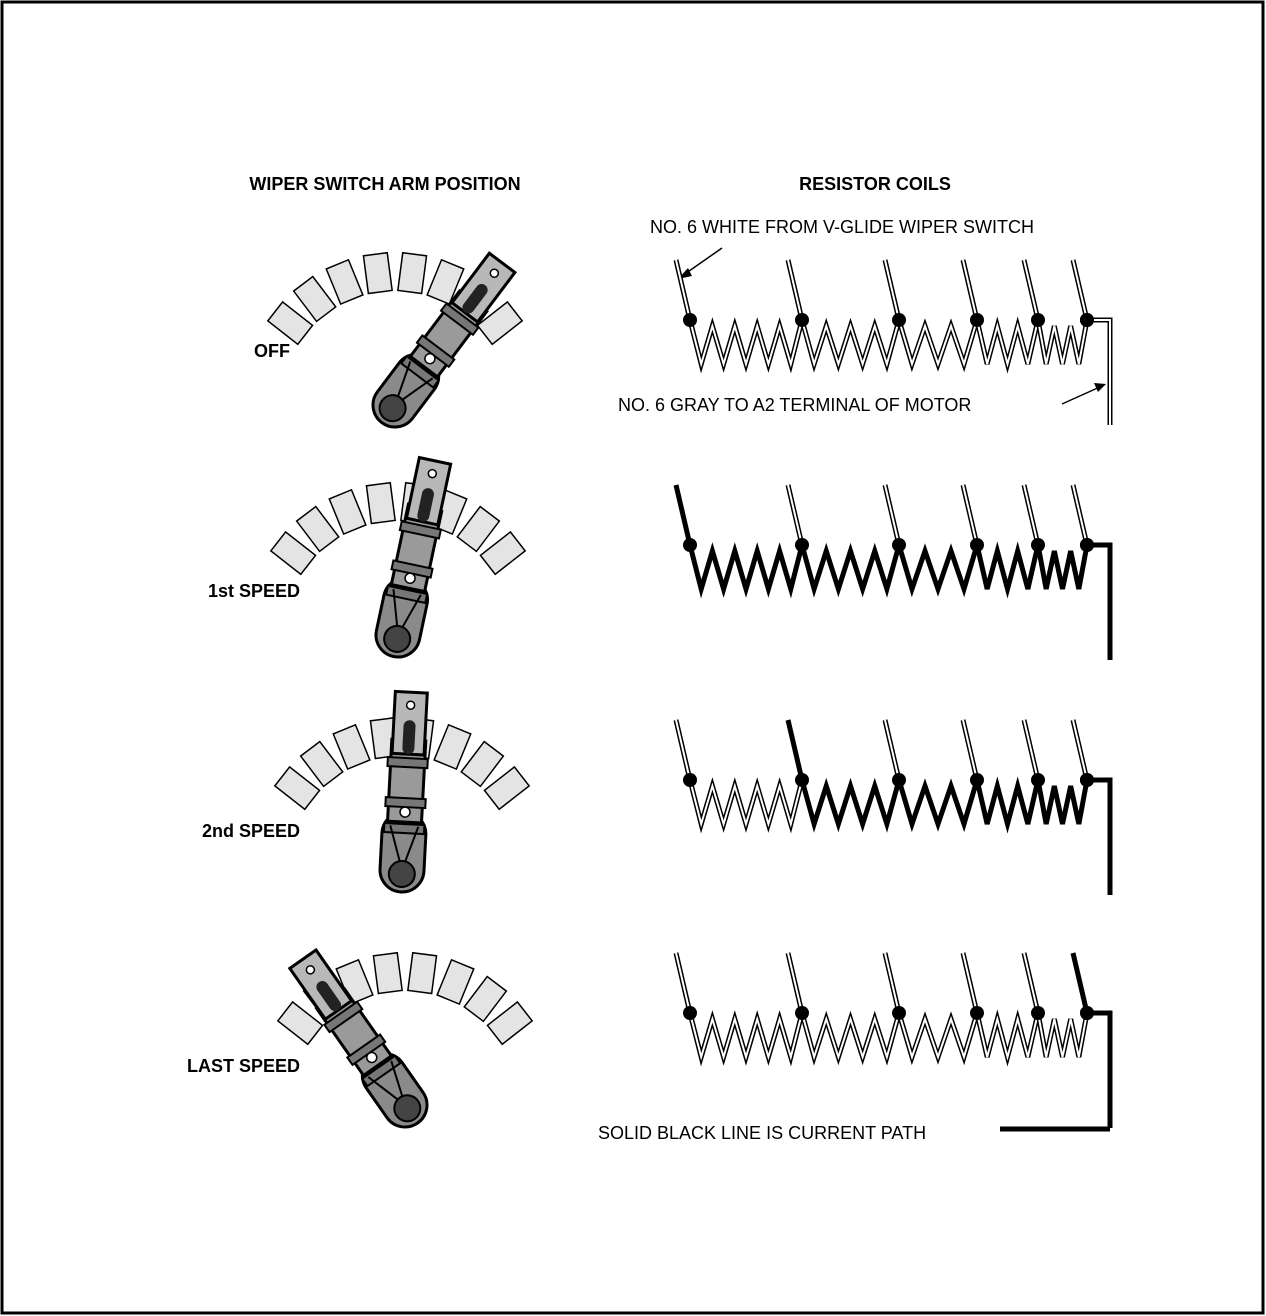 The width and height of the screenshot is (1266, 1316). I want to click on position-label: OFF, so click(272, 351).